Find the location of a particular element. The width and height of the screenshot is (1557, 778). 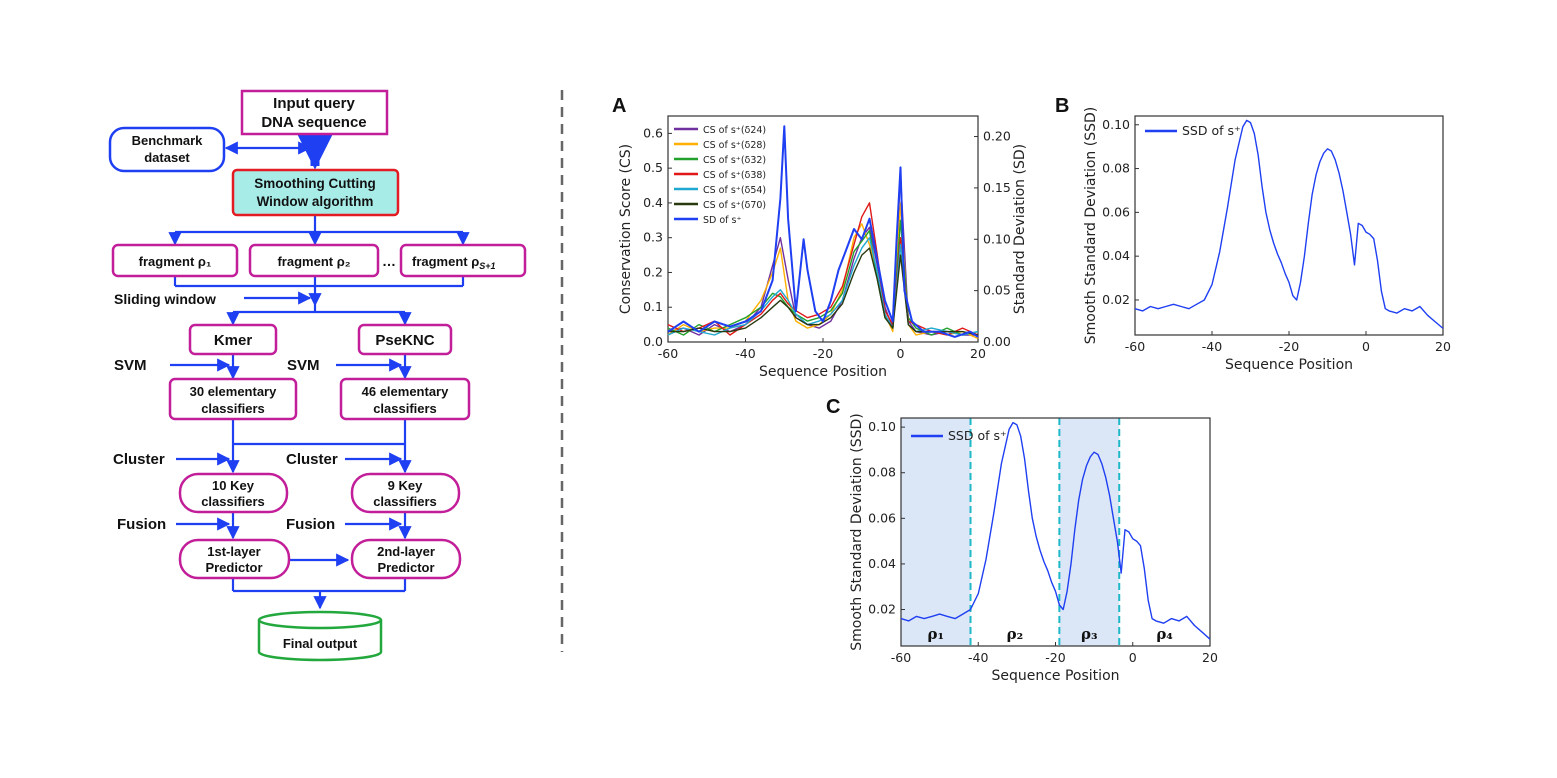

y-right-tick-label: 0.10 is located at coordinates (997, 238).